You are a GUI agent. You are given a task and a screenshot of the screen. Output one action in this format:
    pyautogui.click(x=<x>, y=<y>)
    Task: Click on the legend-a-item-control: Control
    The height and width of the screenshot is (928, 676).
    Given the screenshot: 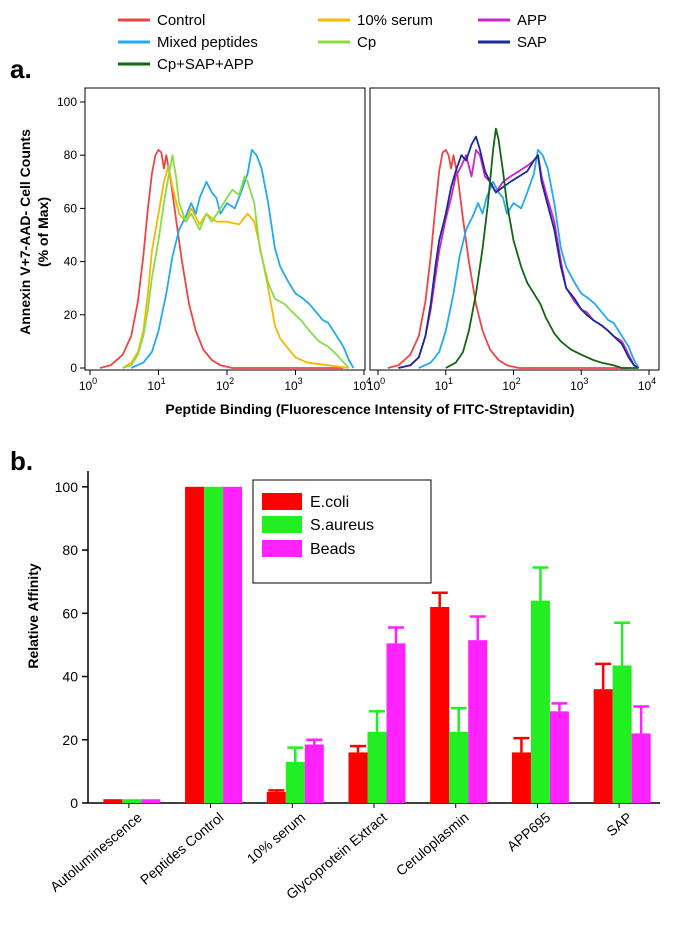 What is the action you would take?
    pyautogui.click(x=161, y=20)
    